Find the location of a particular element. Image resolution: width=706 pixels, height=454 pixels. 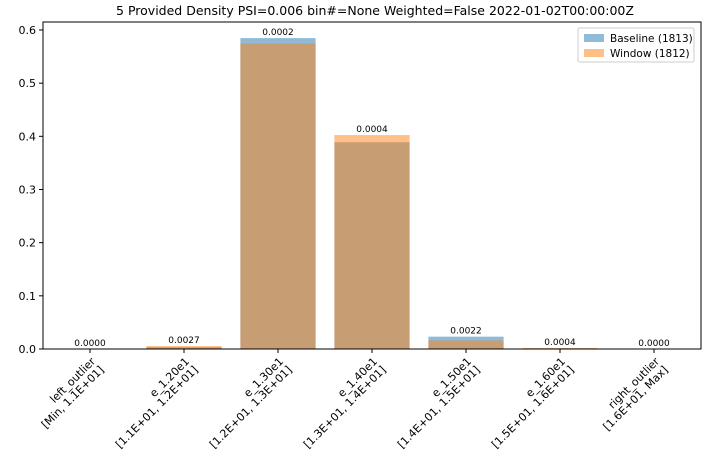

bar-label-2: 0.0002 is located at coordinates (278, 33).